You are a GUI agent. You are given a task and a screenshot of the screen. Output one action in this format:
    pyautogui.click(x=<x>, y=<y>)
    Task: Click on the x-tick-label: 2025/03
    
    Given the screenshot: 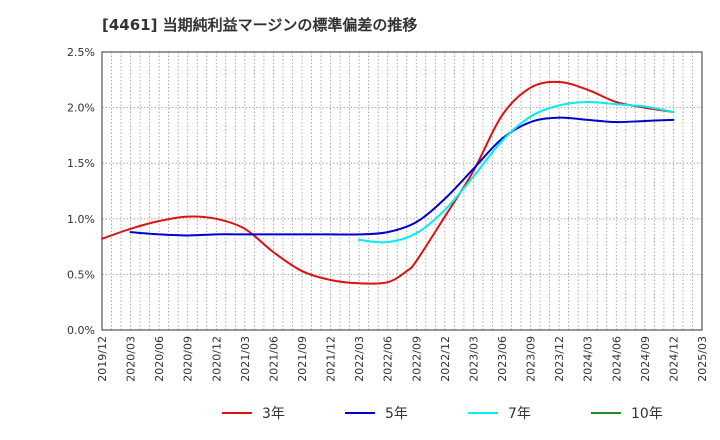 What is the action you would take?
    pyautogui.click(x=702, y=359)
    